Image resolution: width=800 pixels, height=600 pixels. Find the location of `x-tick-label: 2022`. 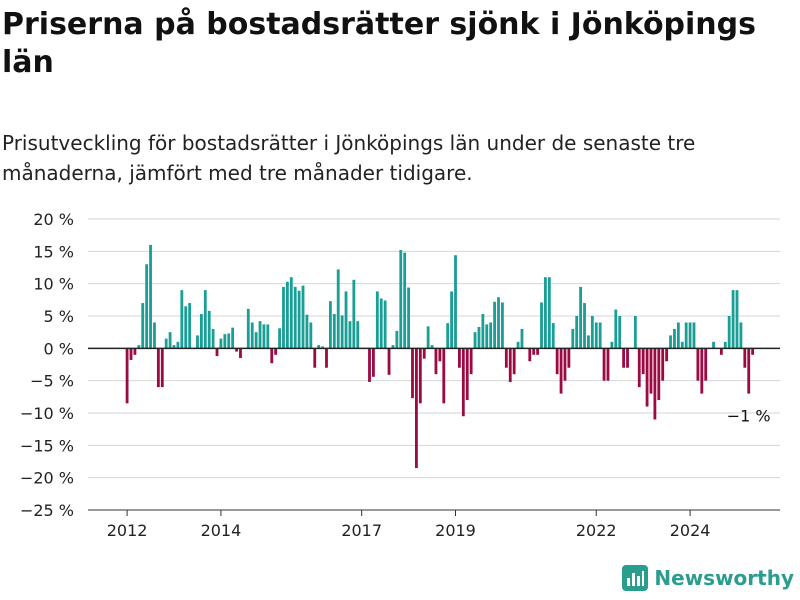

x-tick-label: 2022 is located at coordinates (596, 530).